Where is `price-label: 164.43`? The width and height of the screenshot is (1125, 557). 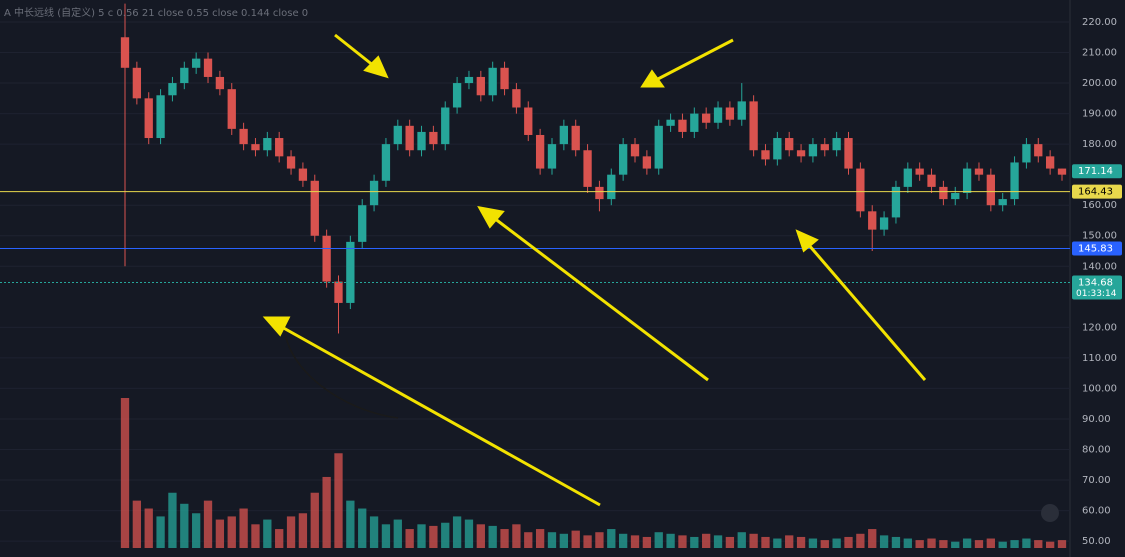
price-label: 164.43 is located at coordinates (1095, 192).